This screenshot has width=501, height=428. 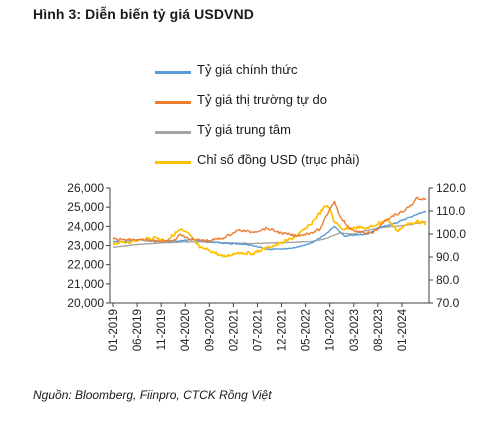 I want to click on y-right-tick-label: 110.0, so click(x=450, y=211).